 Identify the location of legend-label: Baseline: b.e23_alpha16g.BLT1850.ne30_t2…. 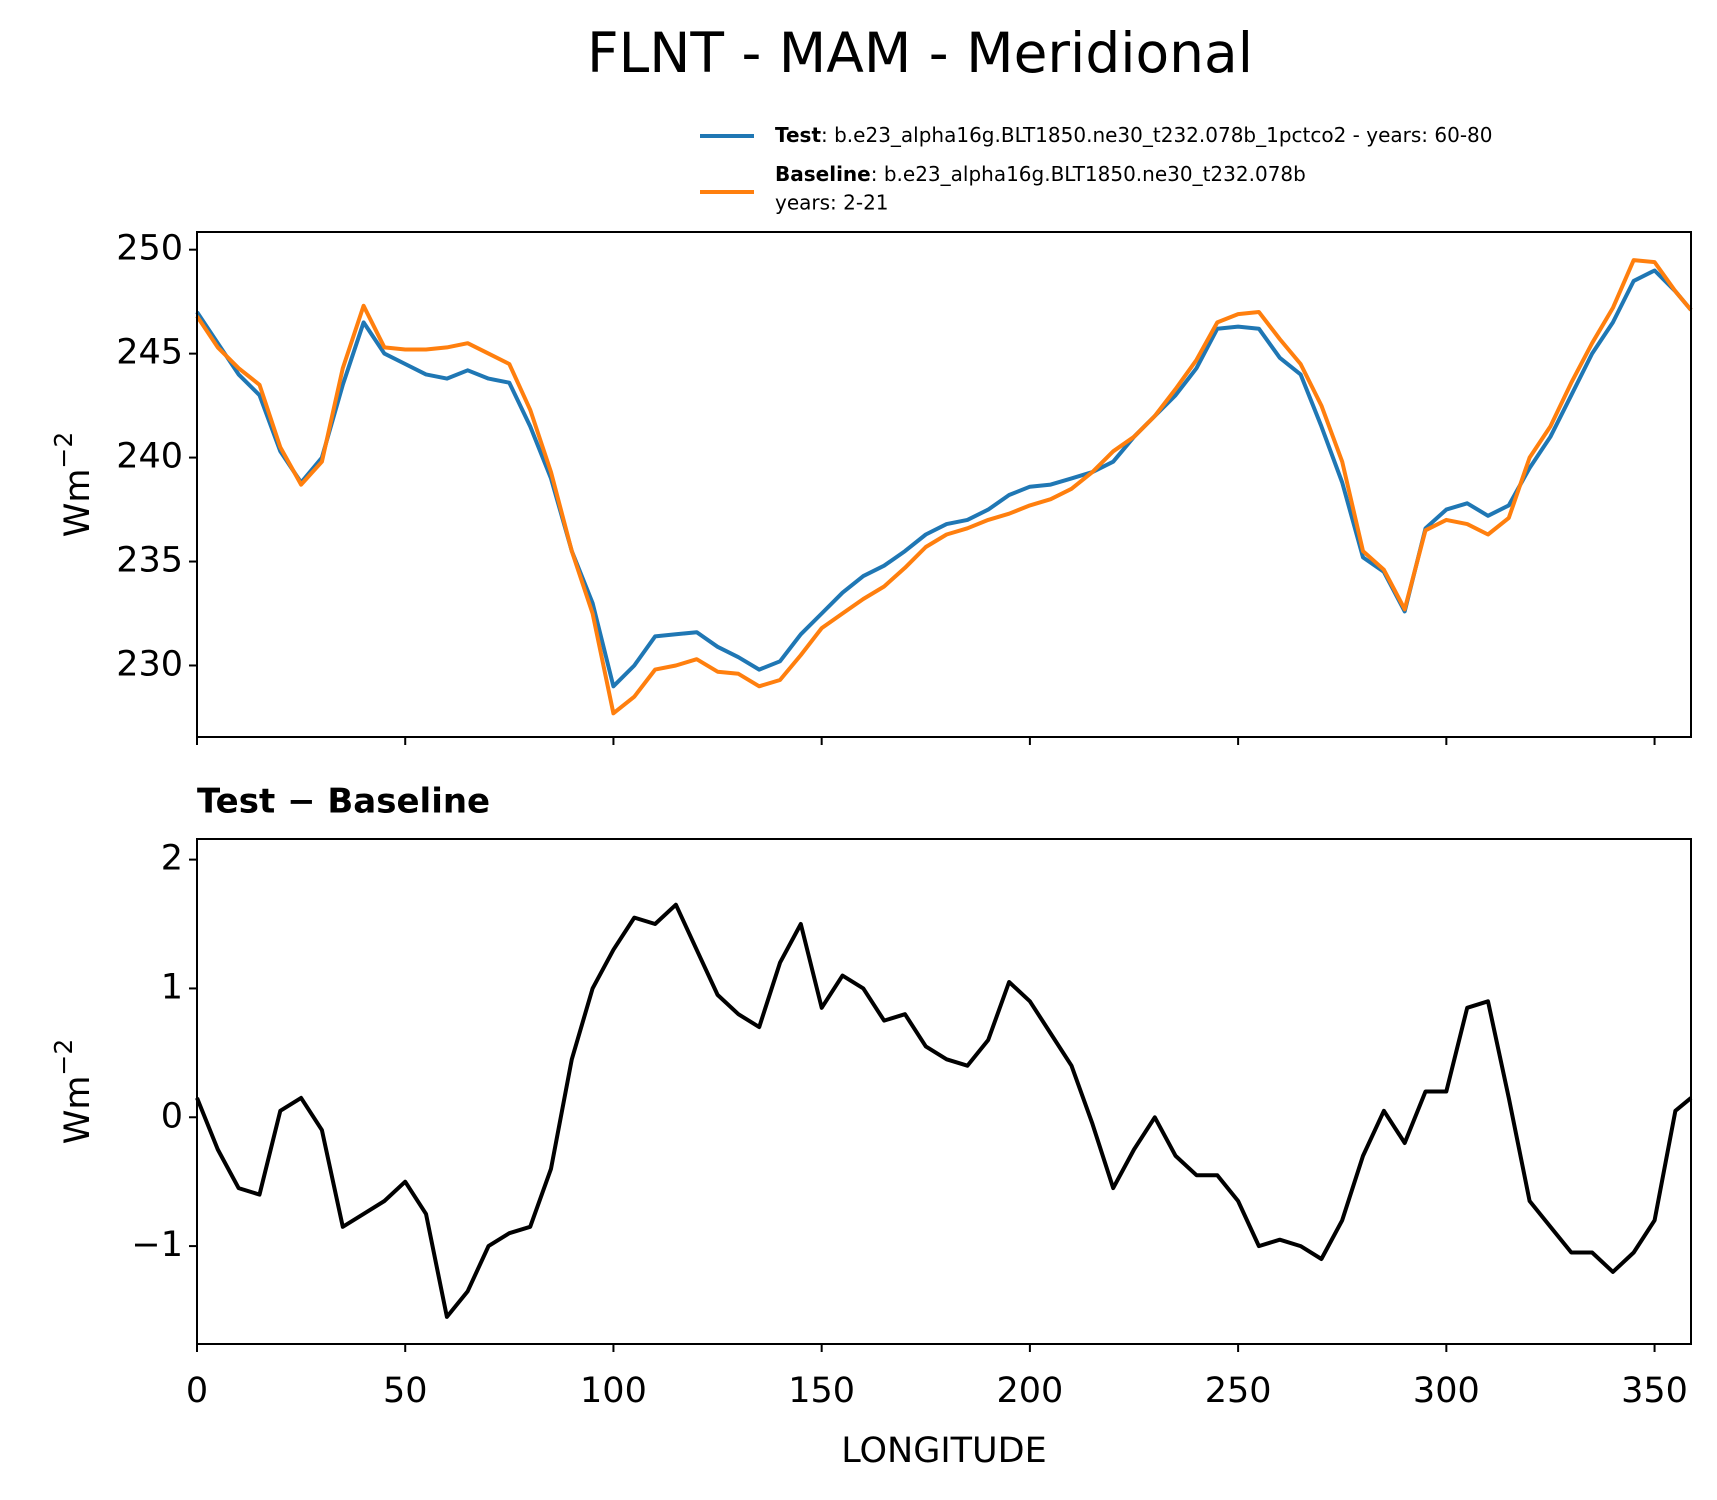
(1040, 174).